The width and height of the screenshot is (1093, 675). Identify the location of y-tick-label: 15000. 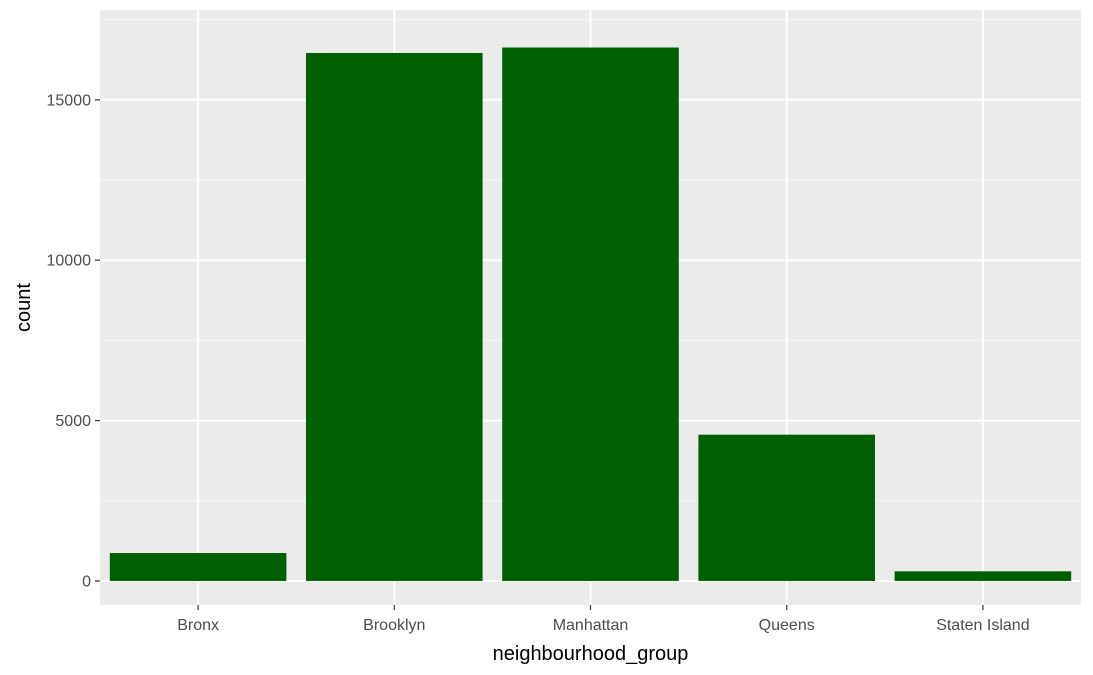
(69, 100).